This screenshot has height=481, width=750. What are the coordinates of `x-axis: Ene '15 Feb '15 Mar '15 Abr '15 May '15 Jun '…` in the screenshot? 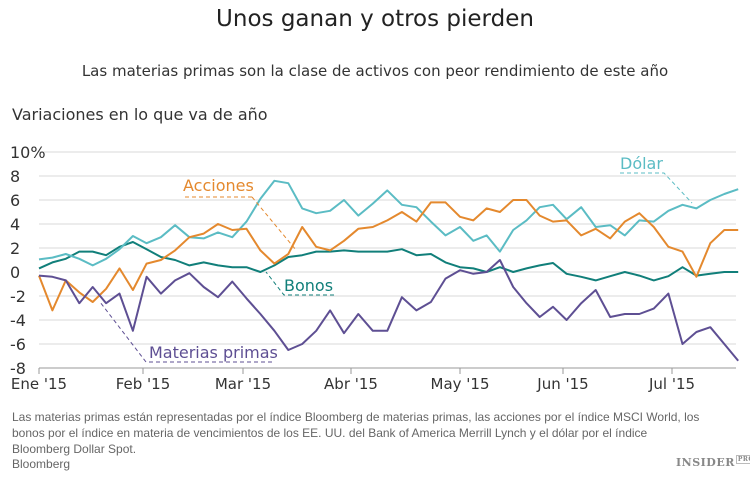 It's located at (373, 380).